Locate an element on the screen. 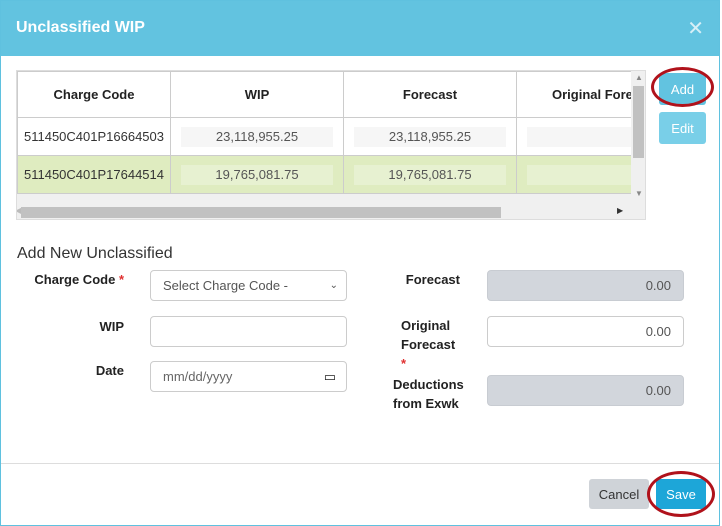 The height and width of the screenshot is (526, 722). scroll-right-icon: ▶ is located at coordinates (620, 210).